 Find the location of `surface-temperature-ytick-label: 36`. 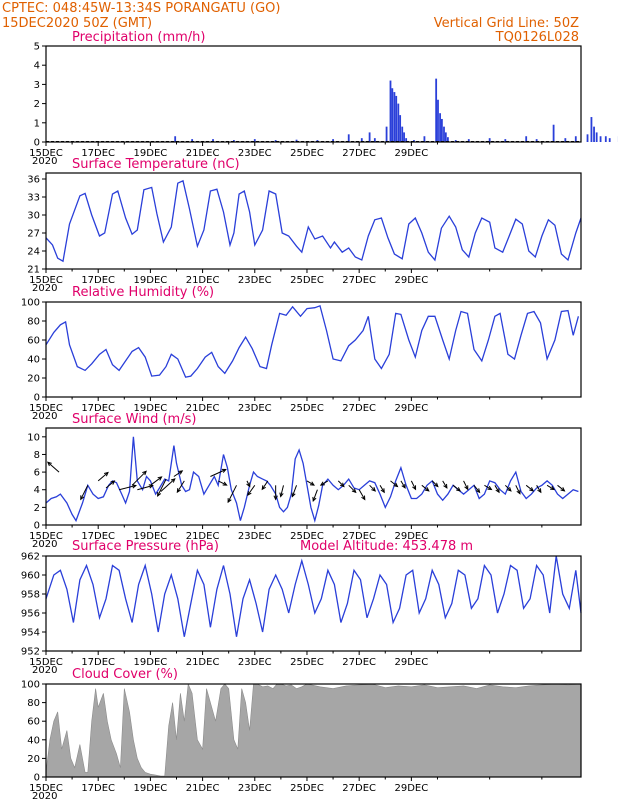

surface-temperature-ytick-label: 36 is located at coordinates (33, 180).